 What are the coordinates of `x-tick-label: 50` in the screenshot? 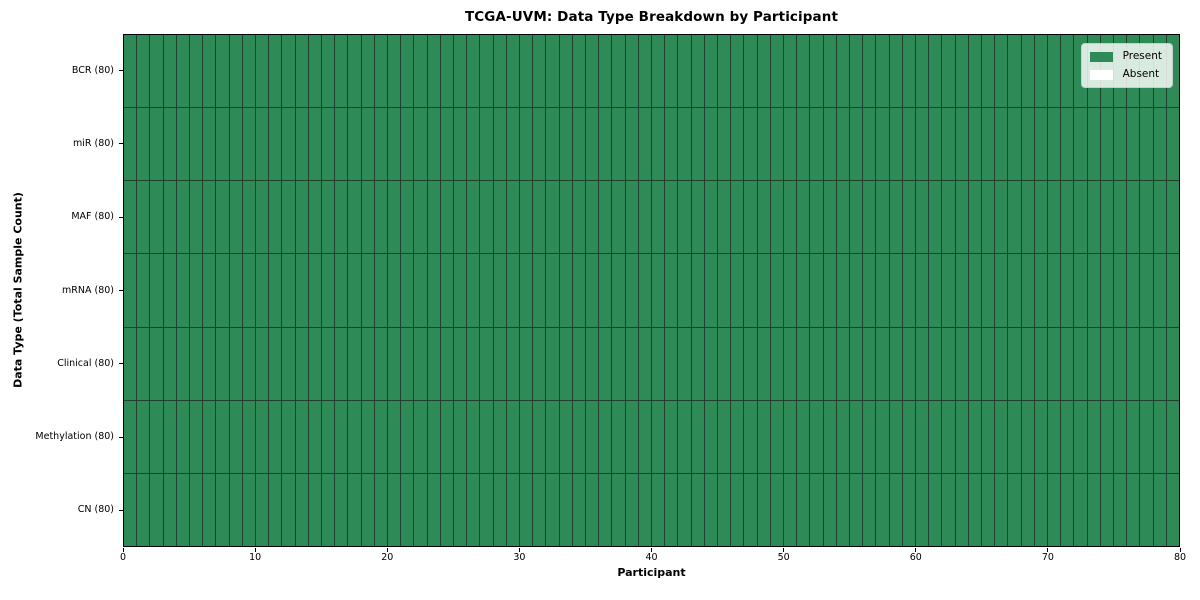 It's located at (783, 557).